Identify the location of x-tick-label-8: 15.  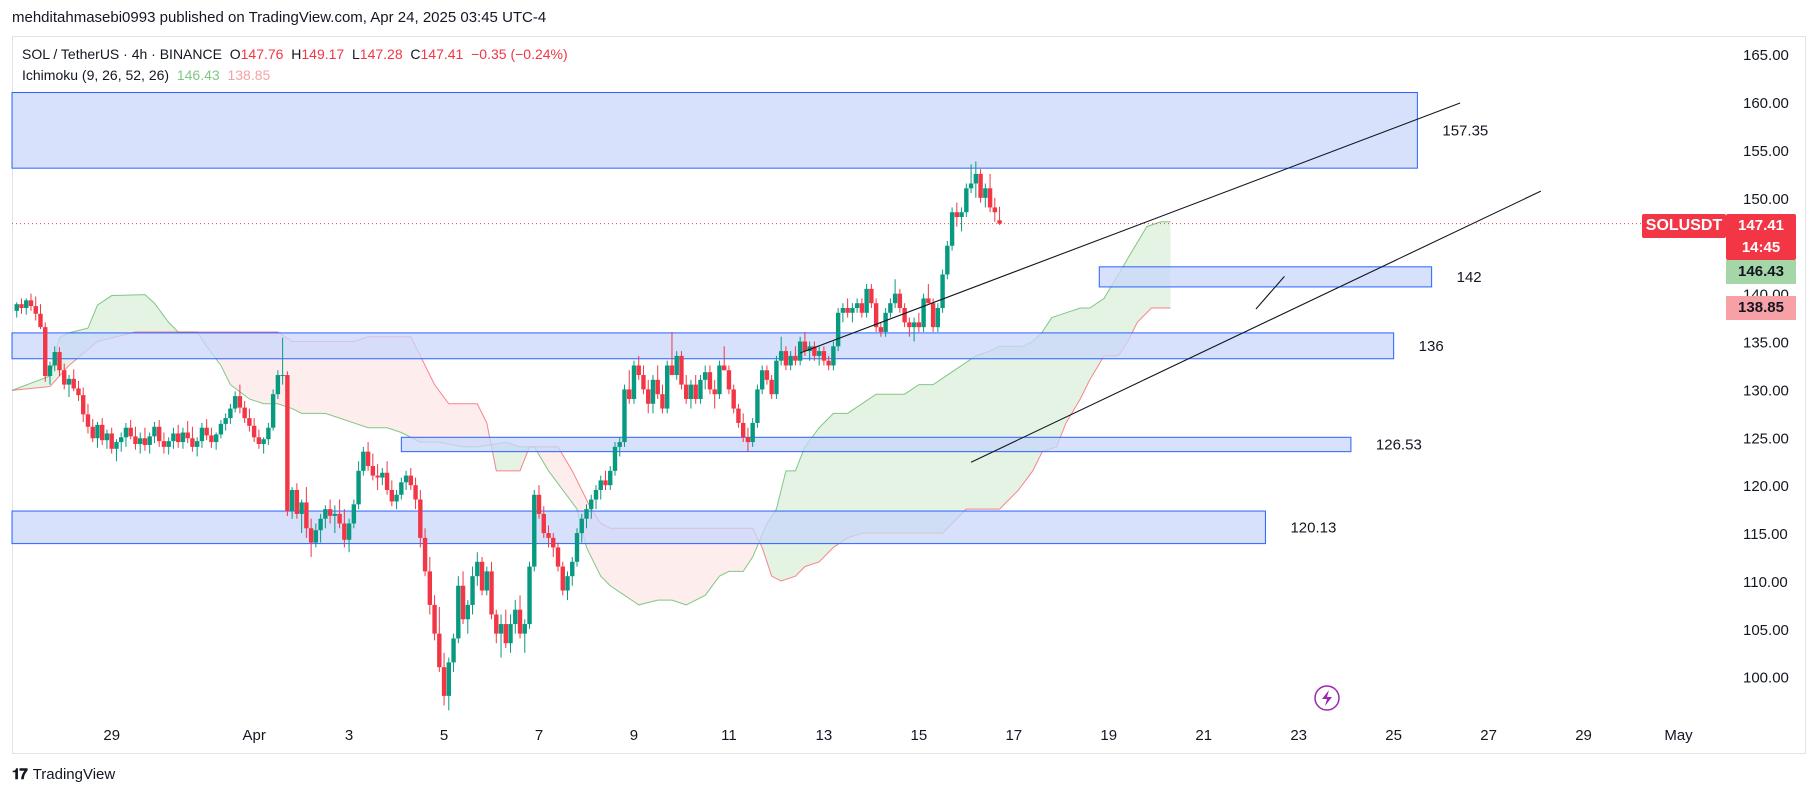
(919, 735).